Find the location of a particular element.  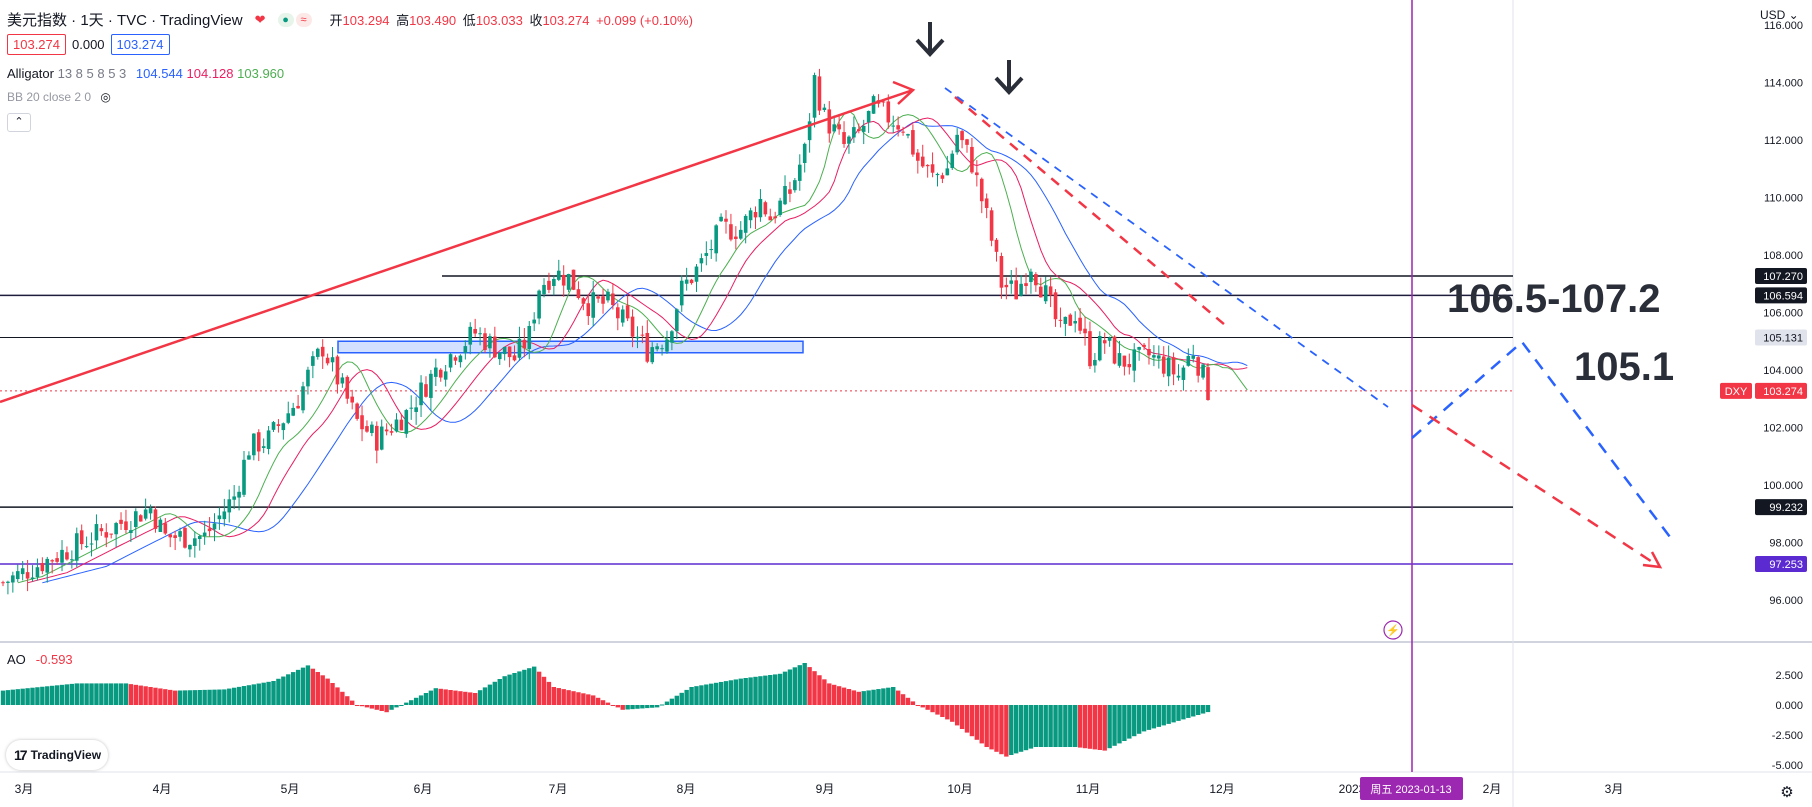

indicator-status-icons: ● ≈ is located at coordinates (294, 19).